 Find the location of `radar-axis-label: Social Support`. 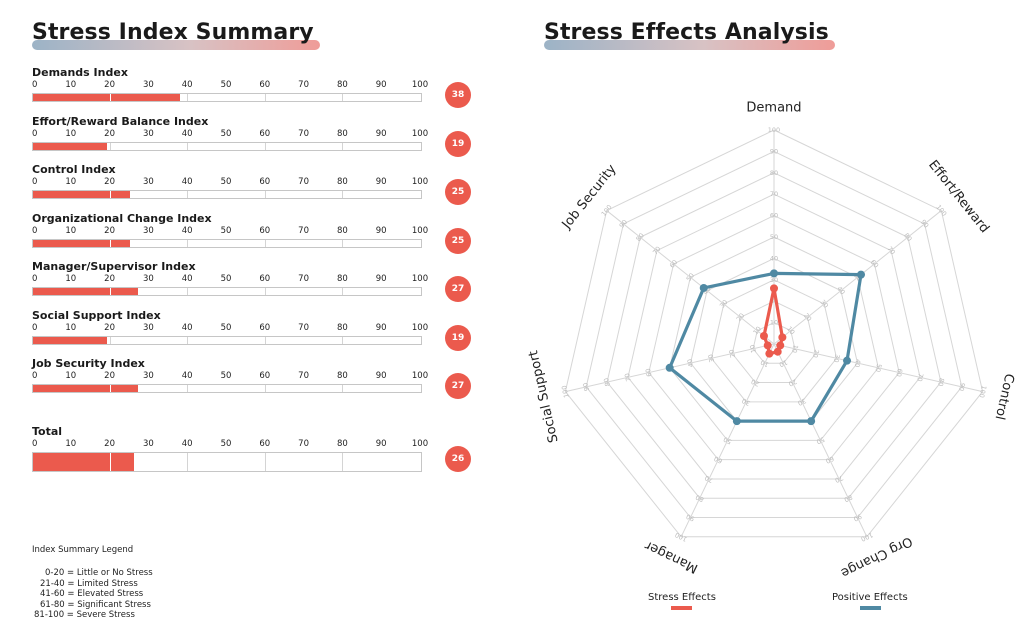

radar-axis-label: Social Support is located at coordinates (544, 396).